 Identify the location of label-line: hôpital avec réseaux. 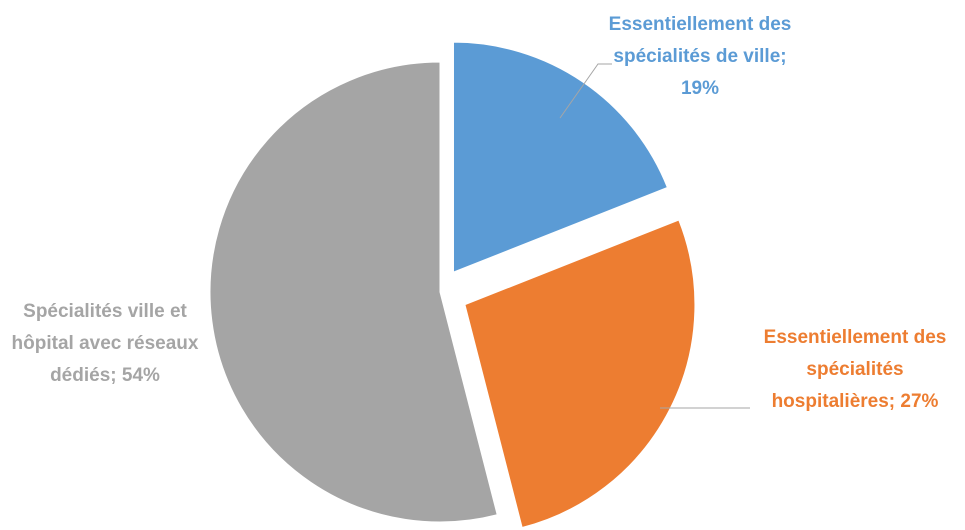
(105, 343).